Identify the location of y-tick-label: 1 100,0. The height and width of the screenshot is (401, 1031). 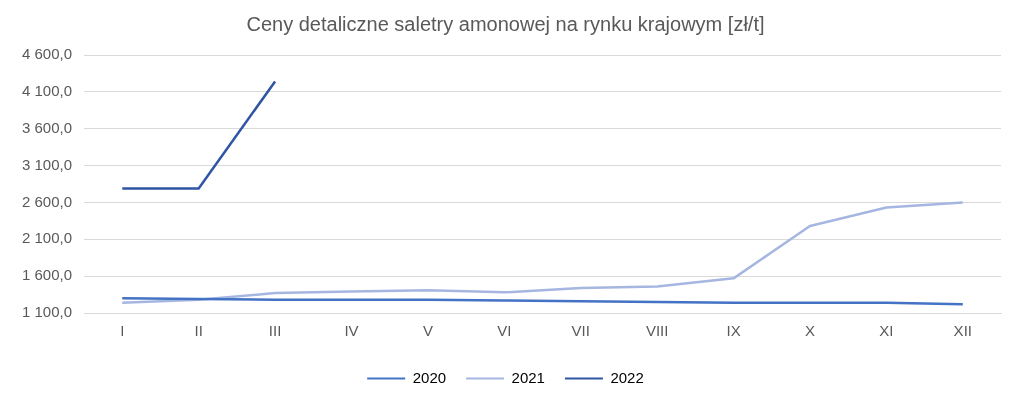
(47, 312).